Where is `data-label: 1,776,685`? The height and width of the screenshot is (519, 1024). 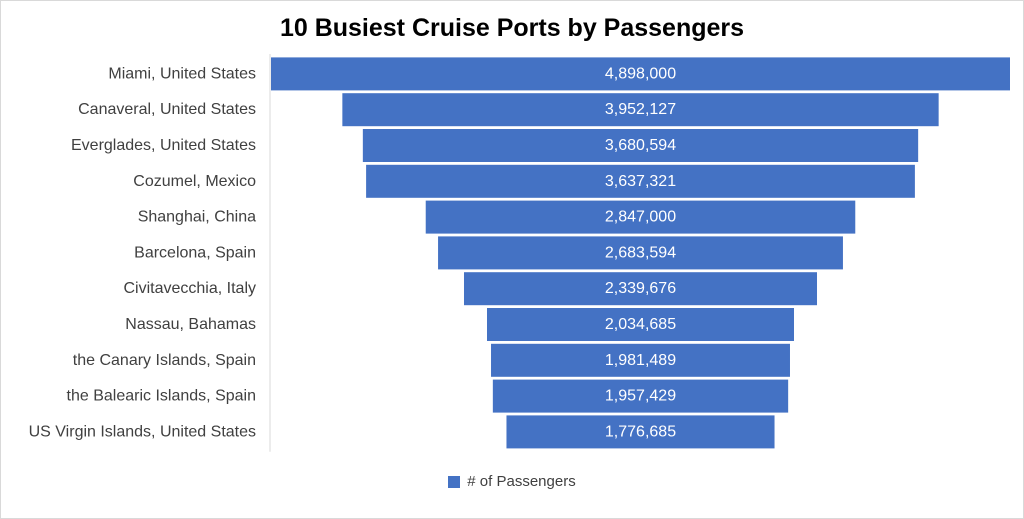
data-label: 1,776,685 is located at coordinates (640, 431).